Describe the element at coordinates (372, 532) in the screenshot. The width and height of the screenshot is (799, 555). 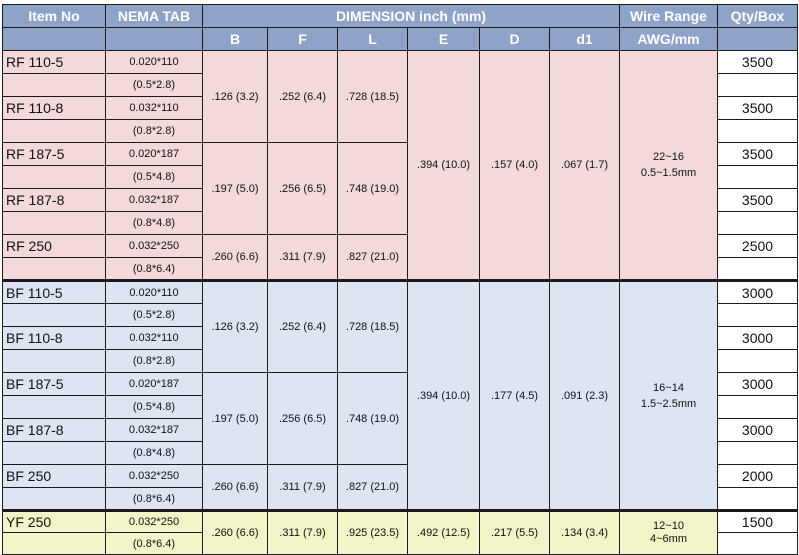
I see `dim-l-cell: .925 (23.5)` at that location.